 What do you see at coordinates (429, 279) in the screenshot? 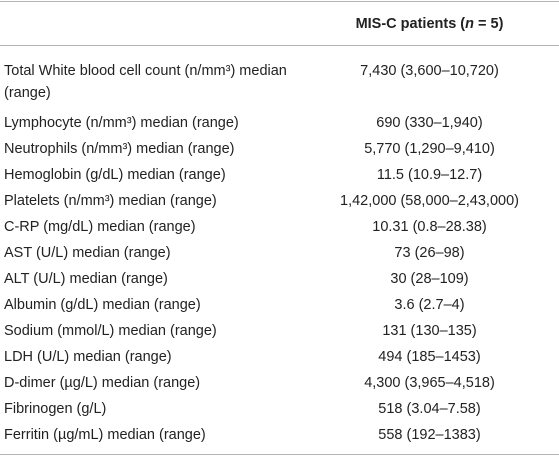
I see `row-value: 30 (28–109)` at bounding box center [429, 279].